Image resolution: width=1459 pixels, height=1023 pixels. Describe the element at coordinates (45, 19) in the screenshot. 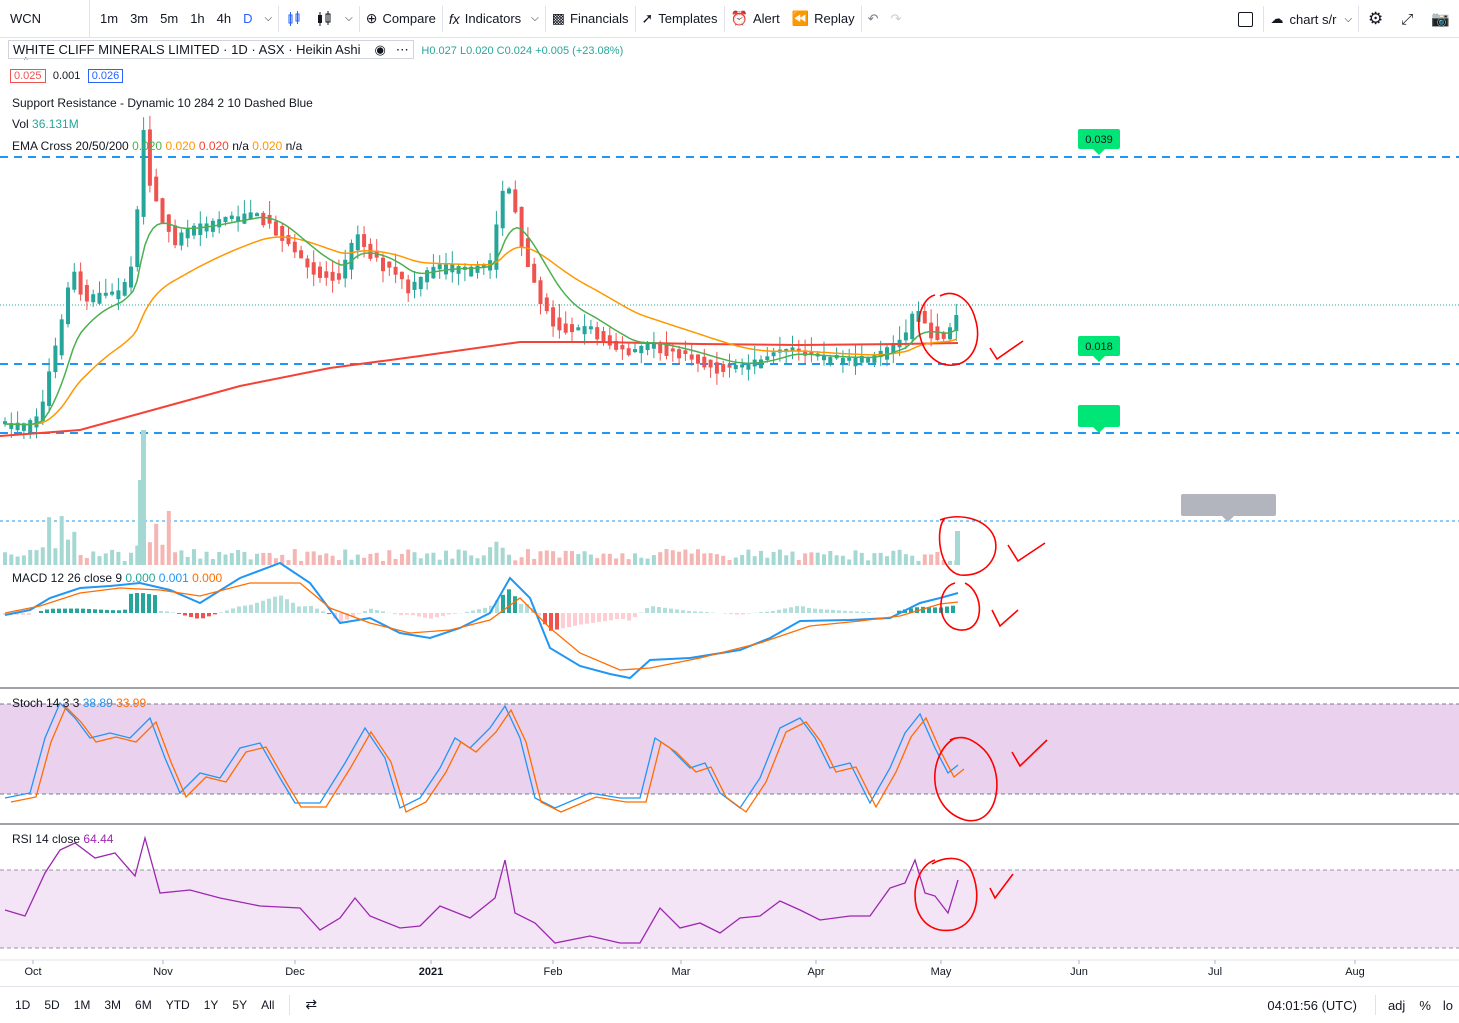

I see `symbol-search: WCN` at that location.